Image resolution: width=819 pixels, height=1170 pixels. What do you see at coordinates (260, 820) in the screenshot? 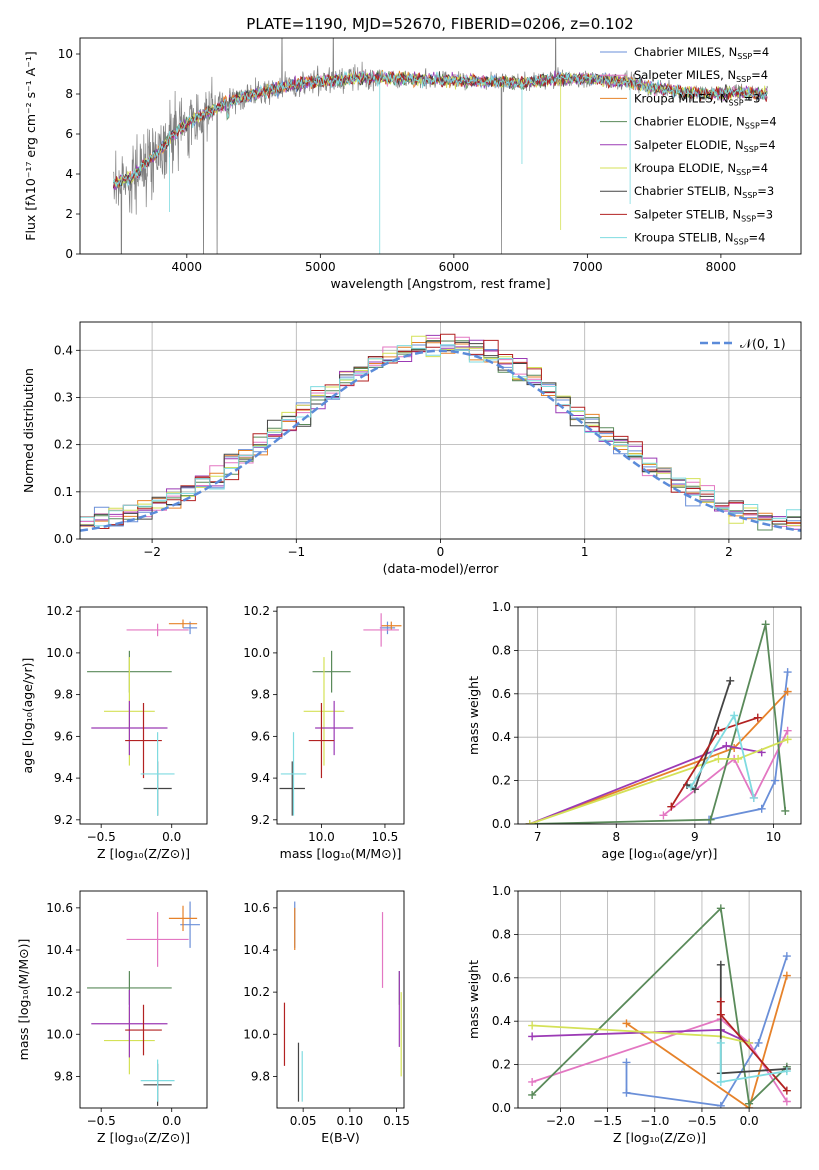
I see `y-tick-label: 9.2` at bounding box center [260, 820].